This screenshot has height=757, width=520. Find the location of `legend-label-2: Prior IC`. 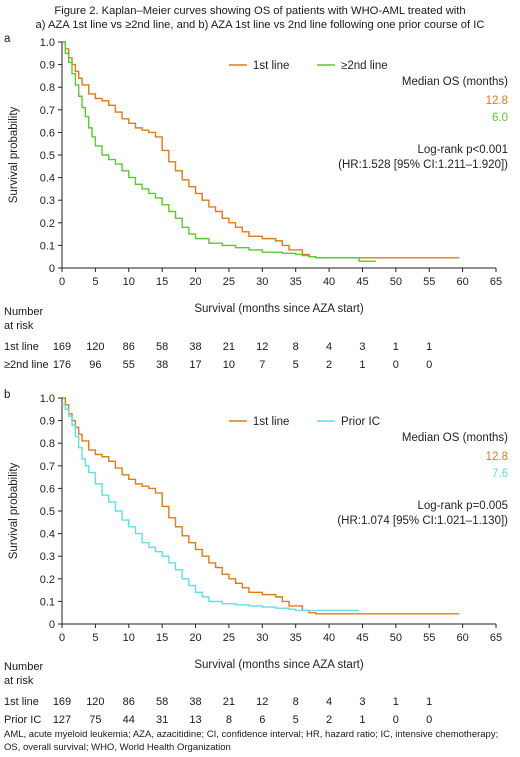

legend-label-2: Prior IC is located at coordinates (360, 422).